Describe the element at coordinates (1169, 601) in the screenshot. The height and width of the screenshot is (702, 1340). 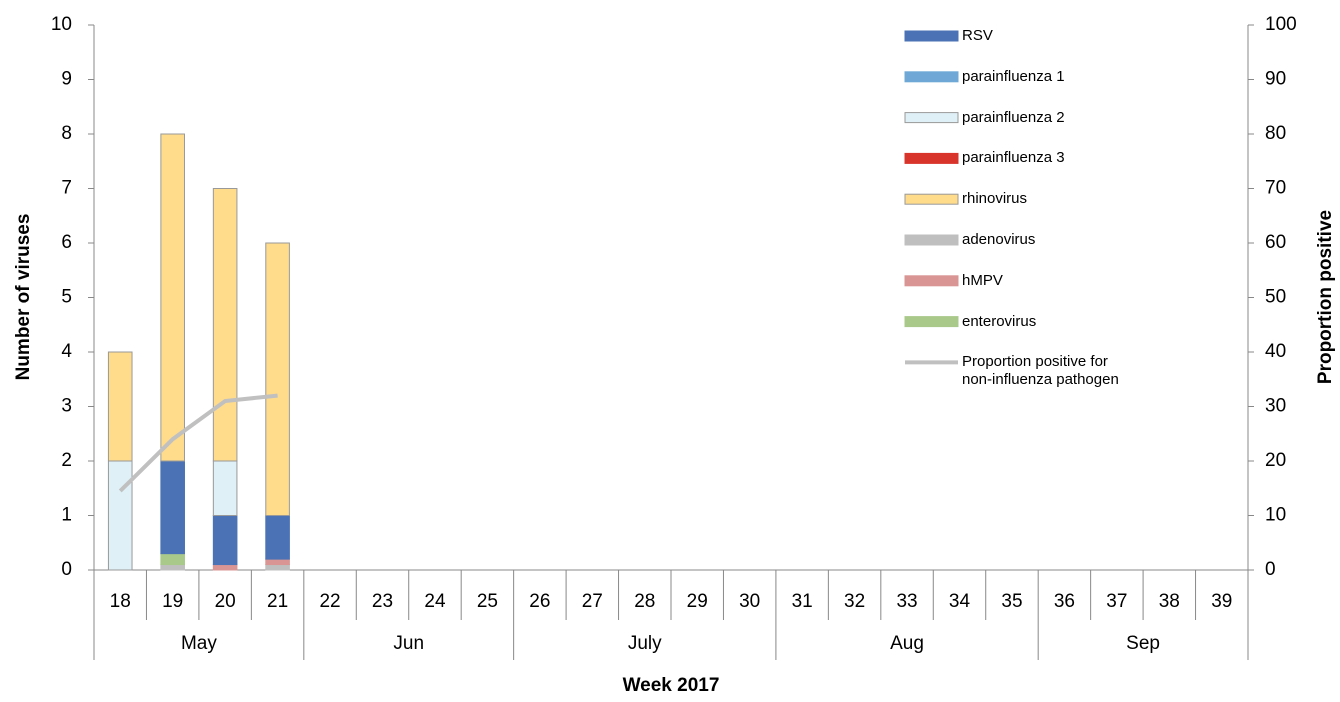
I see `x-tick-label: 38` at that location.